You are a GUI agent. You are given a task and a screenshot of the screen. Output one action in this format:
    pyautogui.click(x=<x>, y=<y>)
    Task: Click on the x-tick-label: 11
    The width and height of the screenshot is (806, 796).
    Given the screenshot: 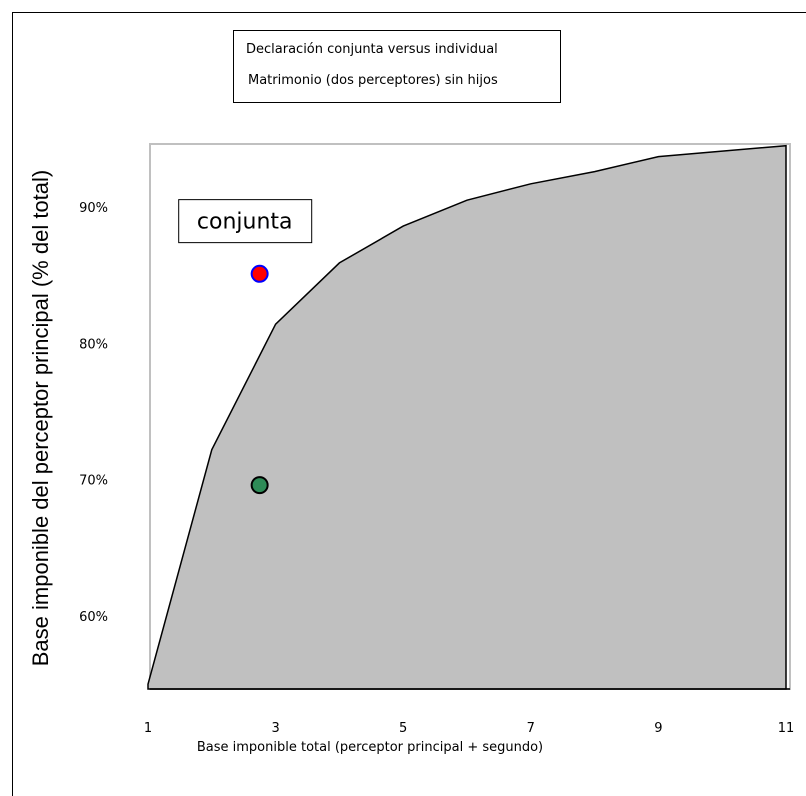 What is the action you would take?
    pyautogui.click(x=786, y=728)
    